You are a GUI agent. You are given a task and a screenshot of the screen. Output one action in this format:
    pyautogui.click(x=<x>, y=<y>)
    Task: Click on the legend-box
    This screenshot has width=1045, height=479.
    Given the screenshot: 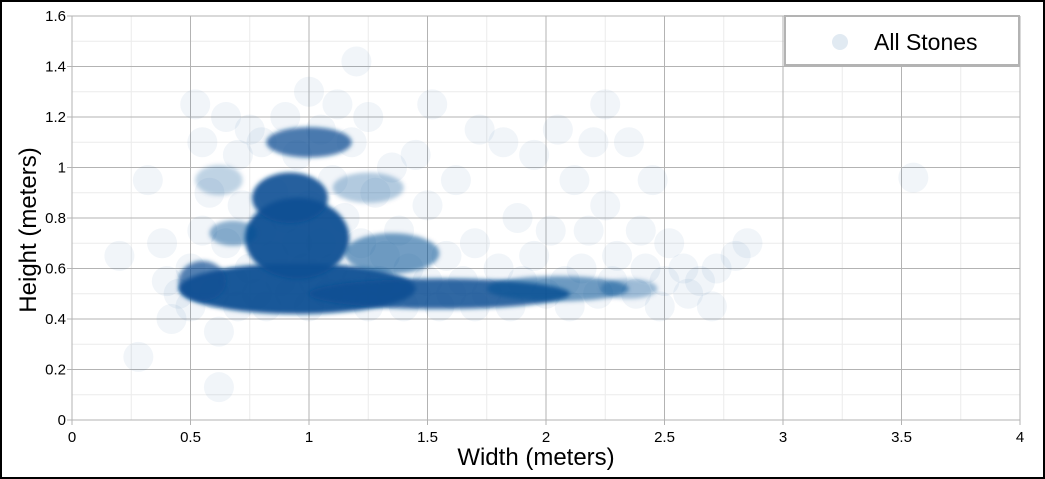 What is the action you would take?
    pyautogui.click(x=902, y=40)
    